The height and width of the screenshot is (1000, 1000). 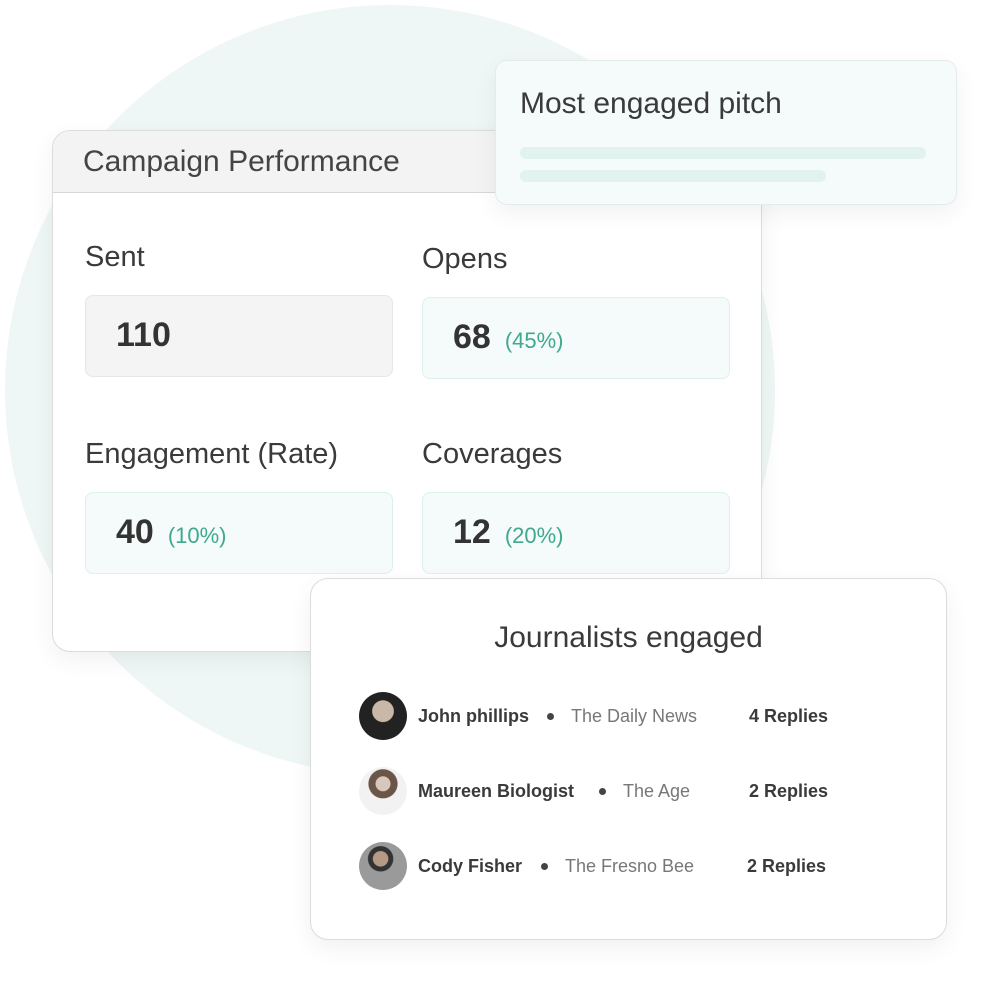 What do you see at coordinates (473, 716) in the screenshot?
I see `journalist-name: John phillips` at bounding box center [473, 716].